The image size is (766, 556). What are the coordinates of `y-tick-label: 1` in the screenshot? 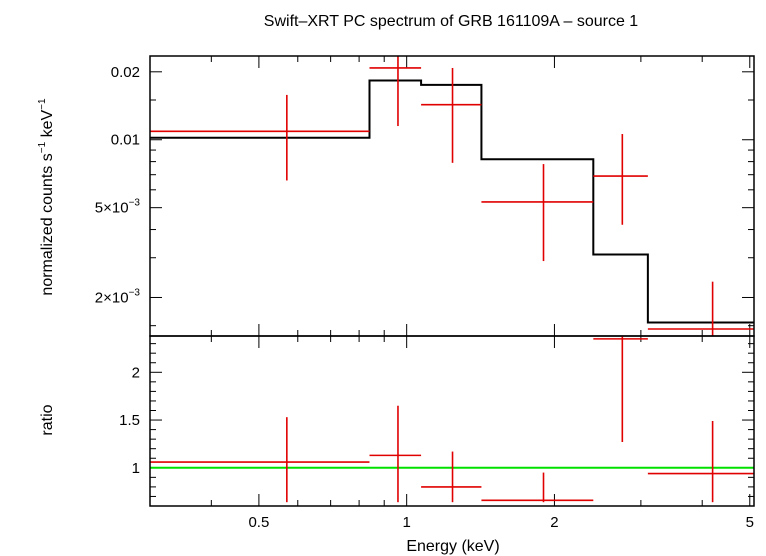 It's located at (136, 468).